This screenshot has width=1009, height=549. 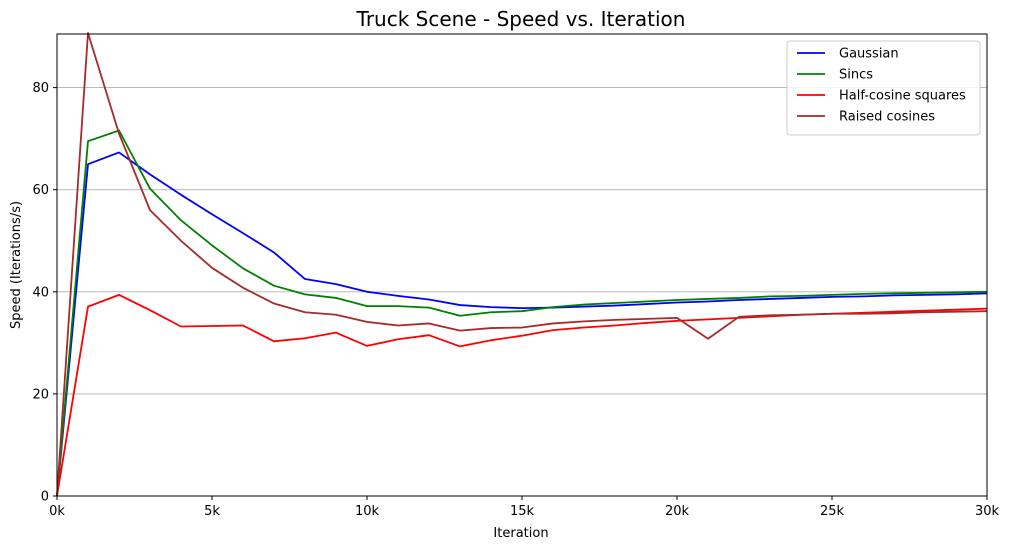 I want to click on y-tick-label: 20, so click(x=40, y=394).